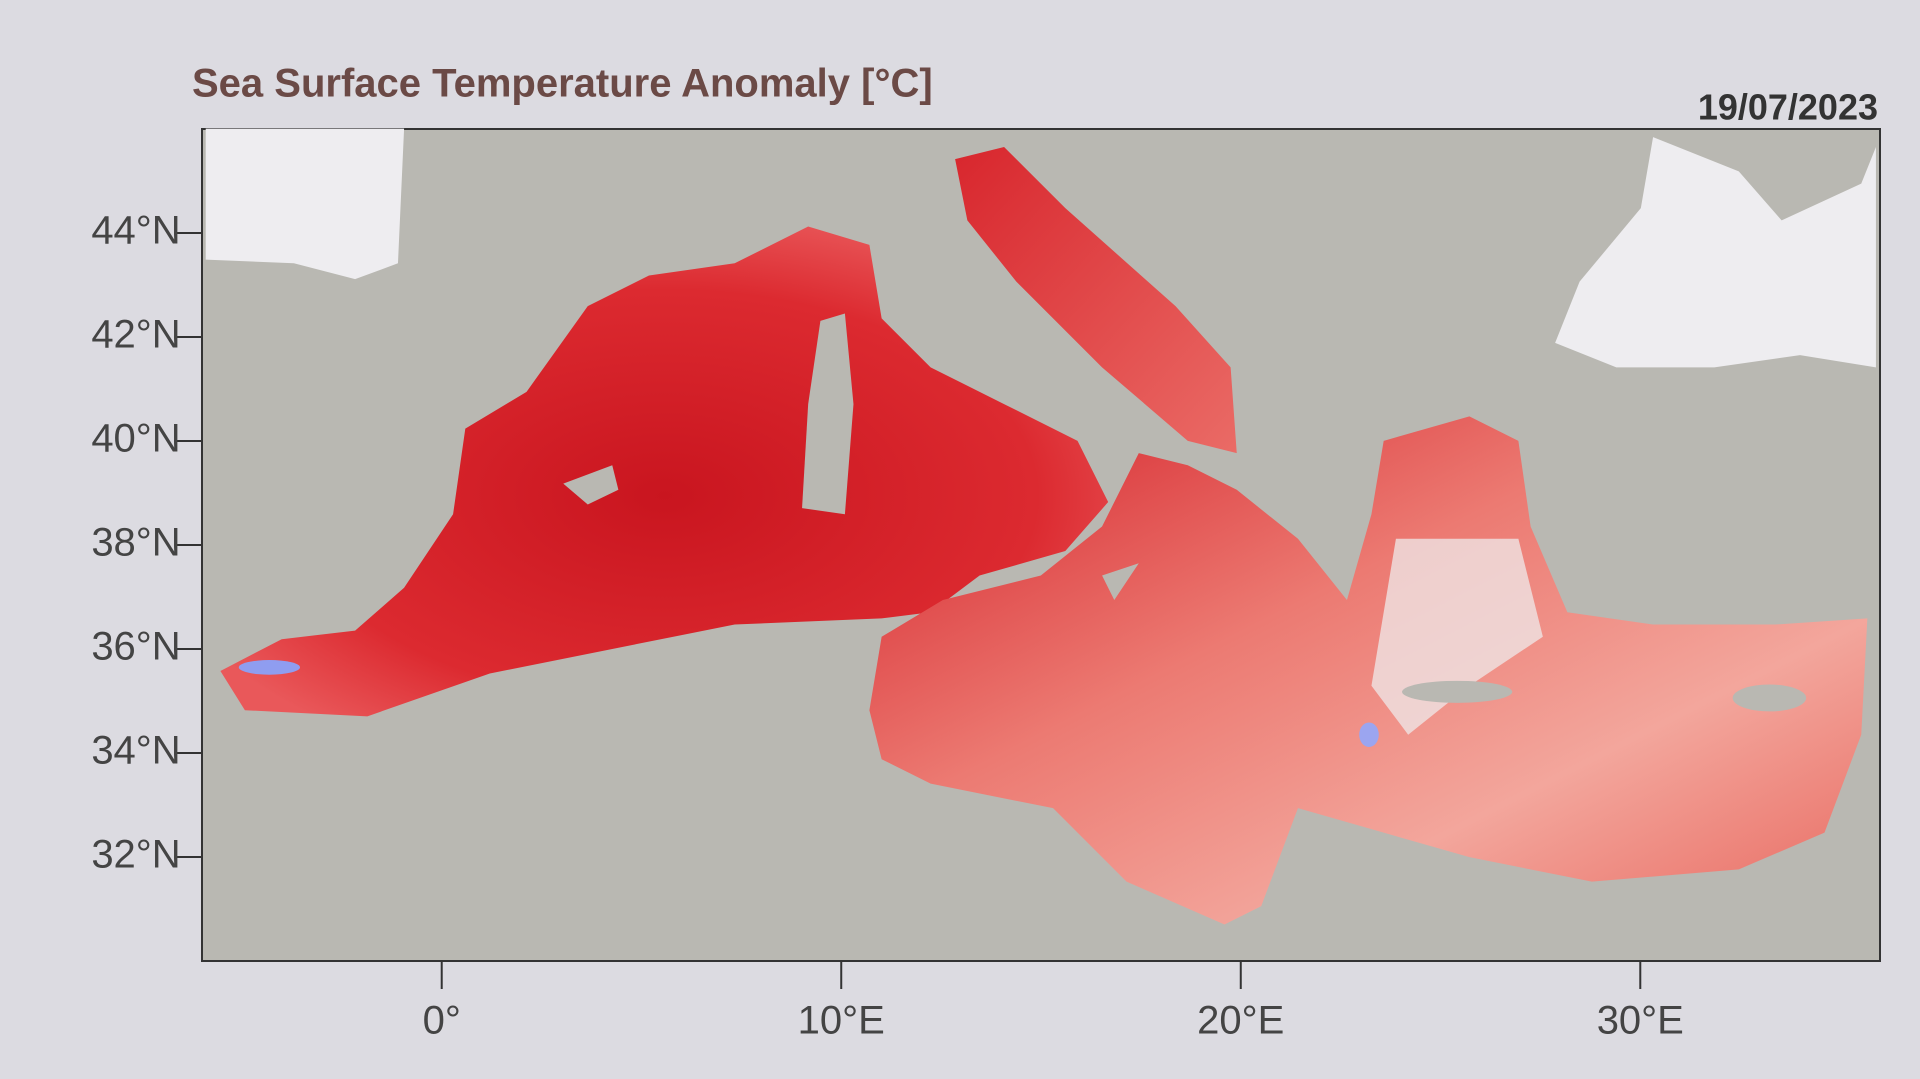 Image resolution: width=1920 pixels, height=1079 pixels. What do you see at coordinates (135, 439) in the screenshot?
I see `y-tick-label: 40°N` at bounding box center [135, 439].